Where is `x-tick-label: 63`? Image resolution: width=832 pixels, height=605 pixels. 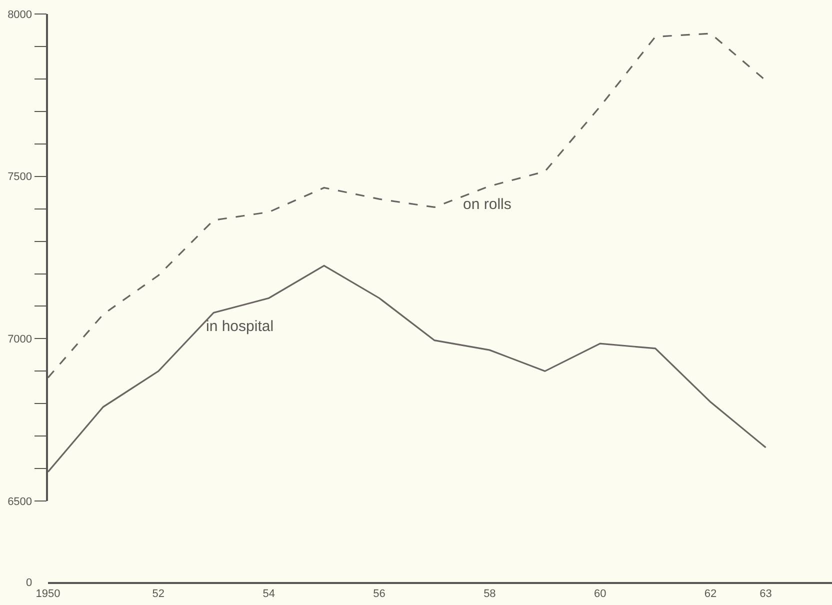 x-tick-label: 63 is located at coordinates (766, 594).